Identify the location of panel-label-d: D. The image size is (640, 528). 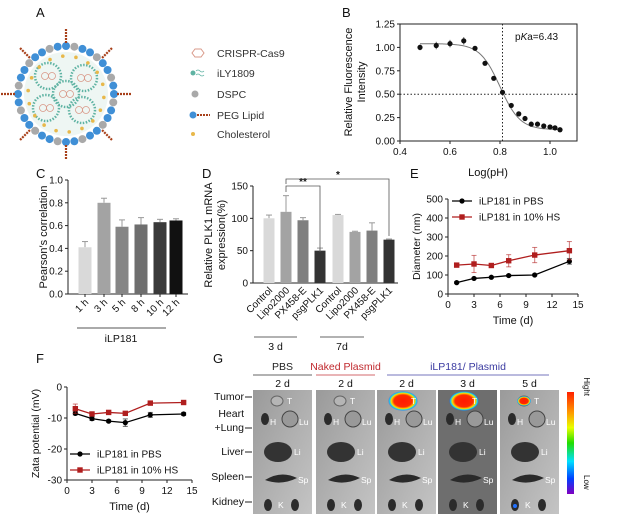
(206, 173).